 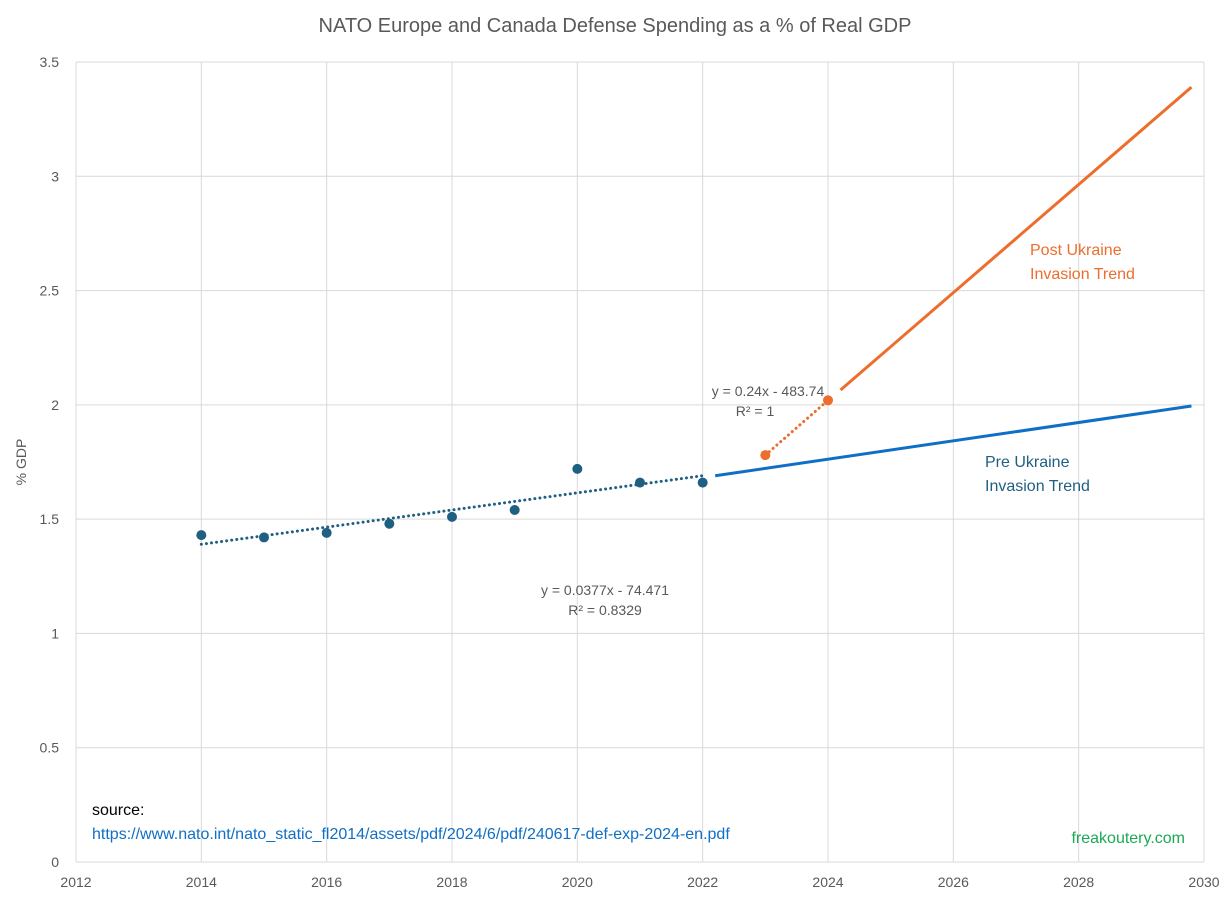 What do you see at coordinates (1076, 250) in the screenshot?
I see `post-trend-label-1: Post Ukraine` at bounding box center [1076, 250].